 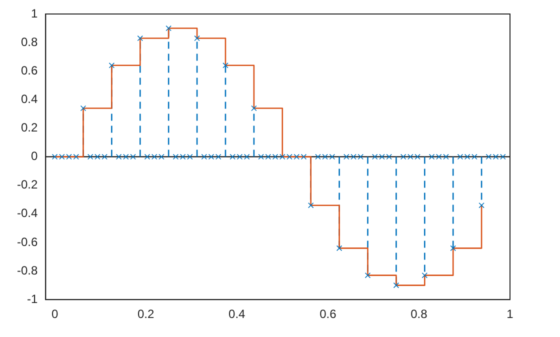 What do you see at coordinates (419, 314) in the screenshot?
I see `x-tick-label: 0.8` at bounding box center [419, 314].